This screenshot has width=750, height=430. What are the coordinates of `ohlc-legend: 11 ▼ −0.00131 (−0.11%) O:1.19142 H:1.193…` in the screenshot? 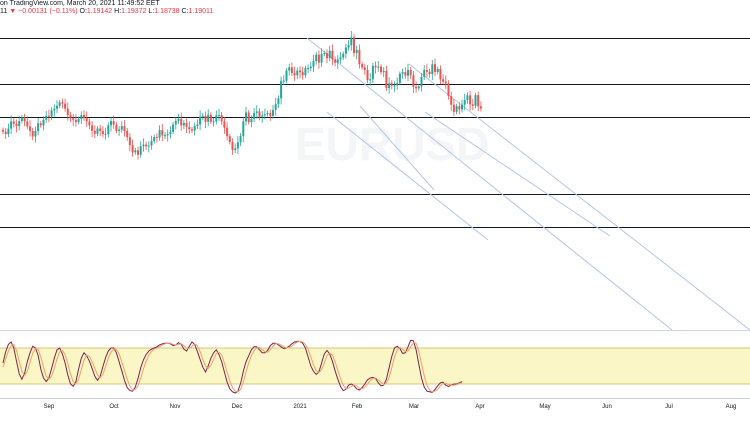 It's located at (106, 11).